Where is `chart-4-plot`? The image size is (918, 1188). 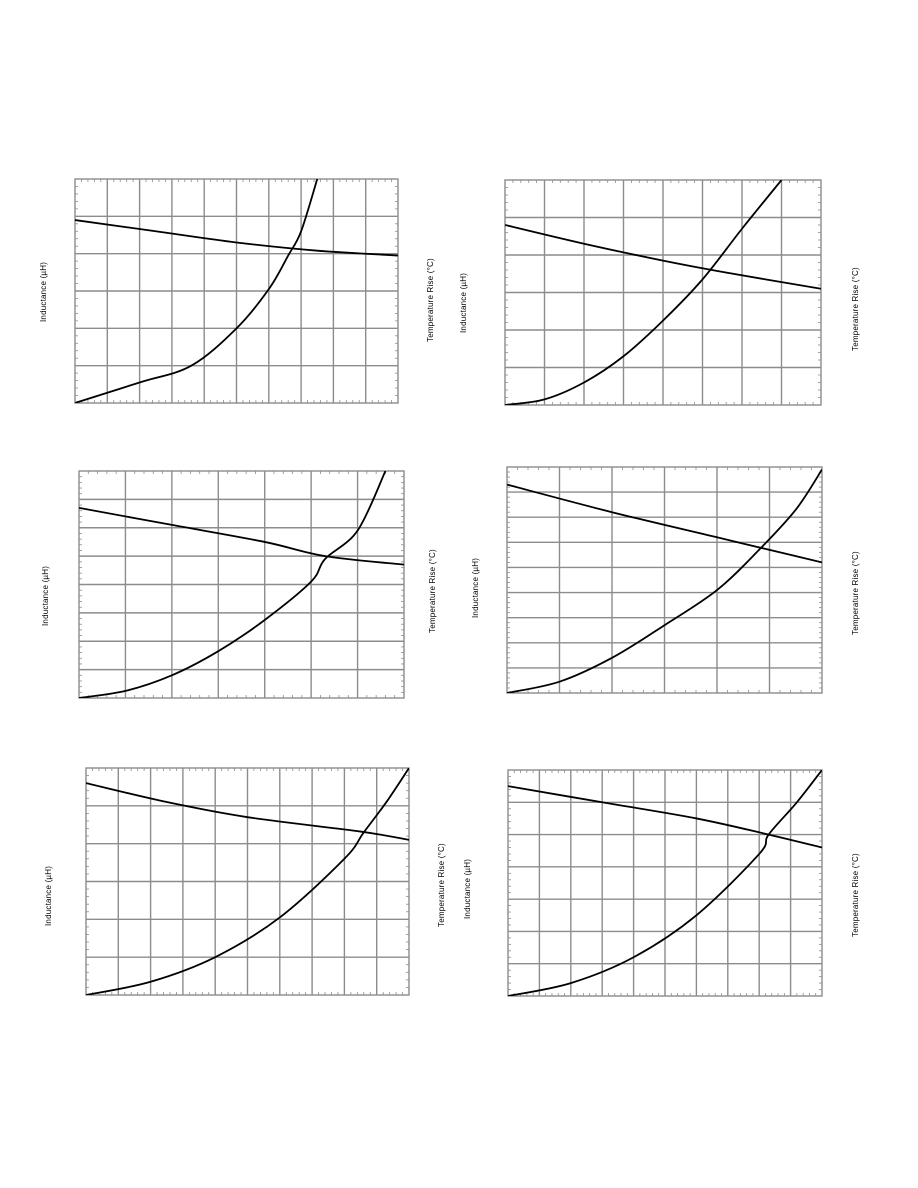 chart-4-plot is located at coordinates (664, 580).